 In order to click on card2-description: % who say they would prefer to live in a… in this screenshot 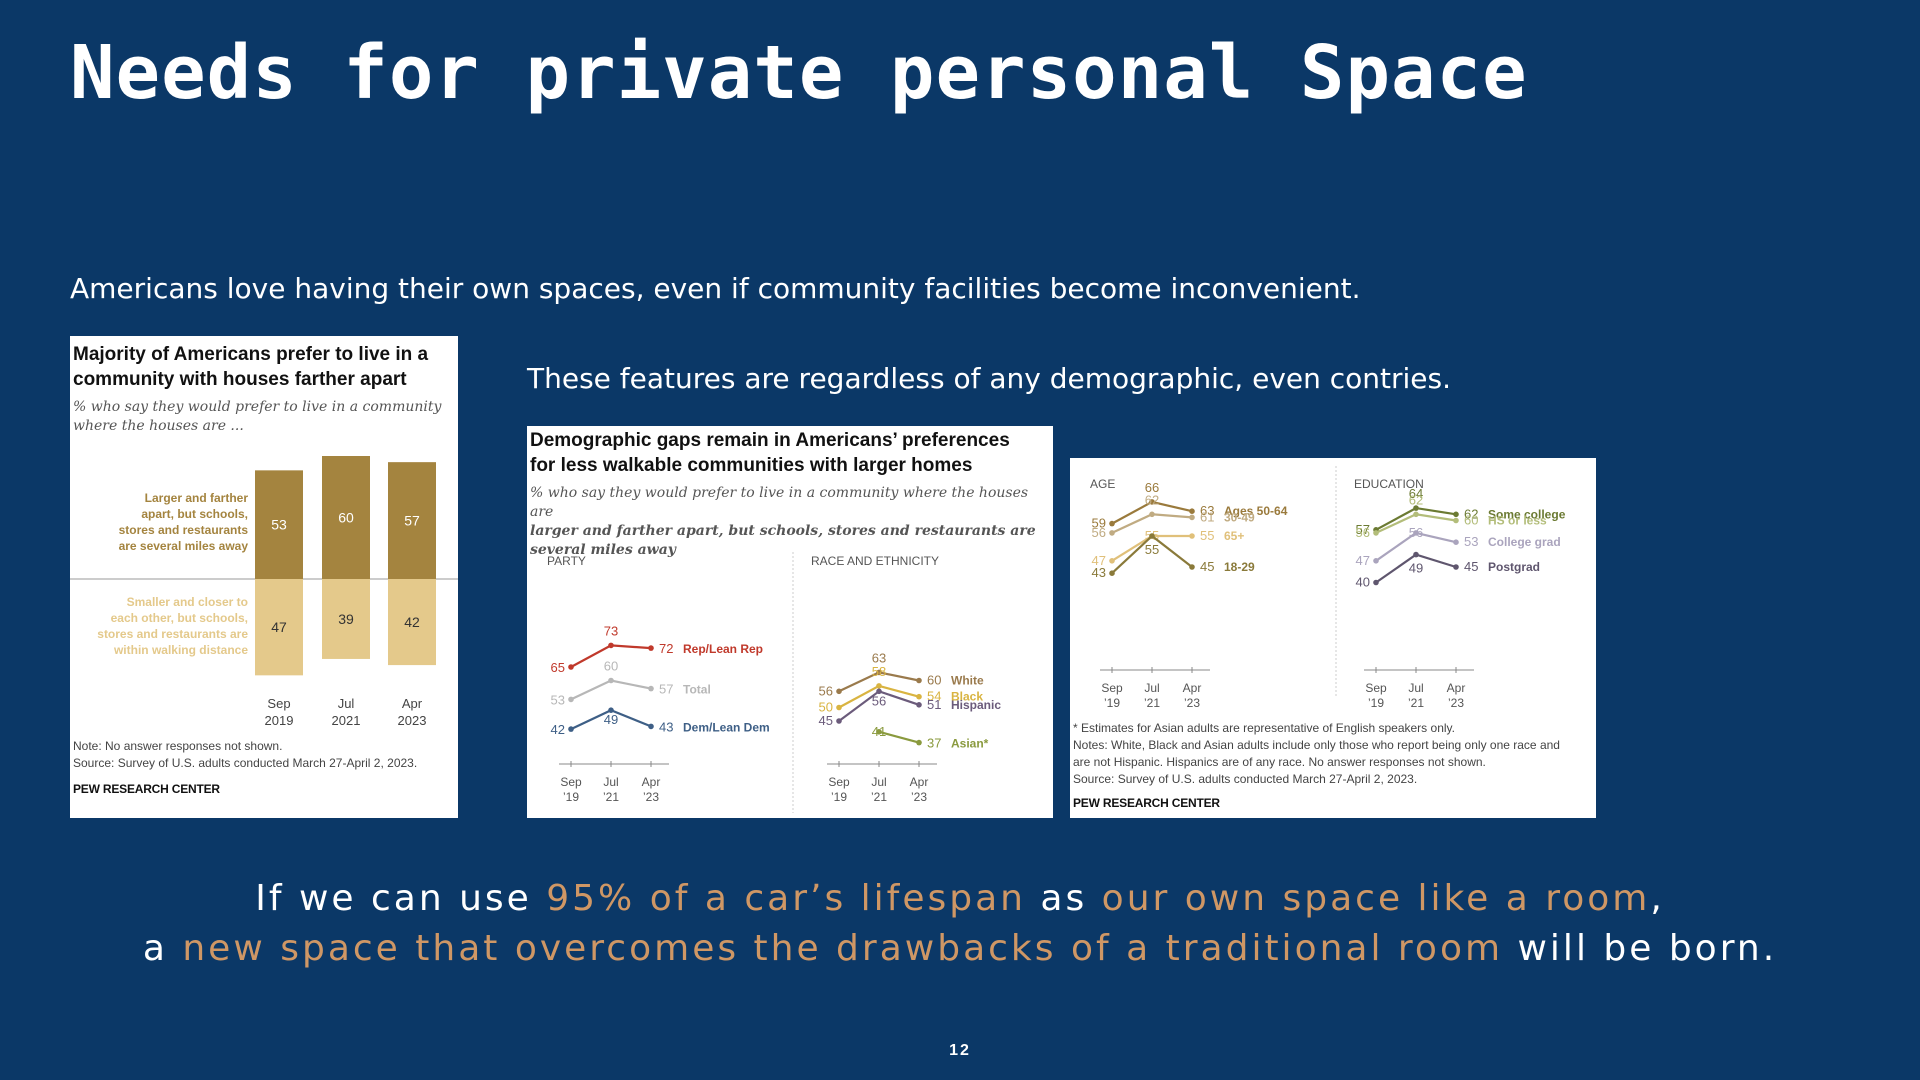, I will do `click(783, 521)`.